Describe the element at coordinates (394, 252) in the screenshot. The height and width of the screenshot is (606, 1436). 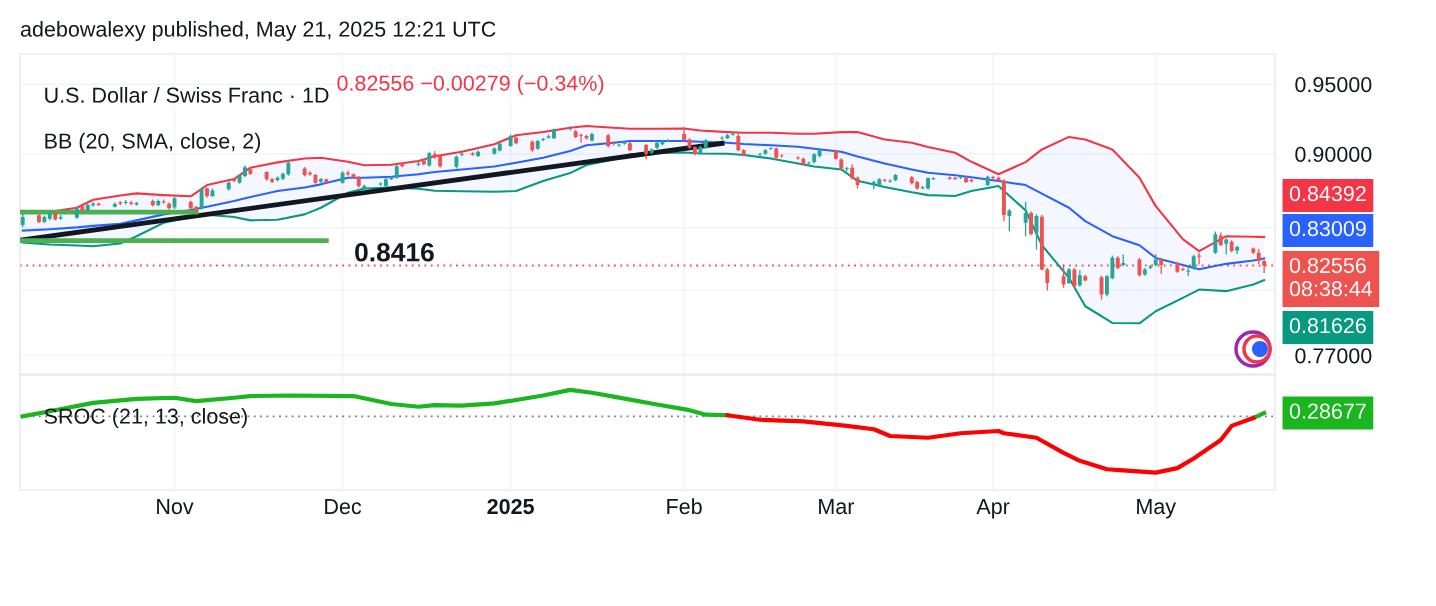
I see `annotation: 0.8416` at that location.